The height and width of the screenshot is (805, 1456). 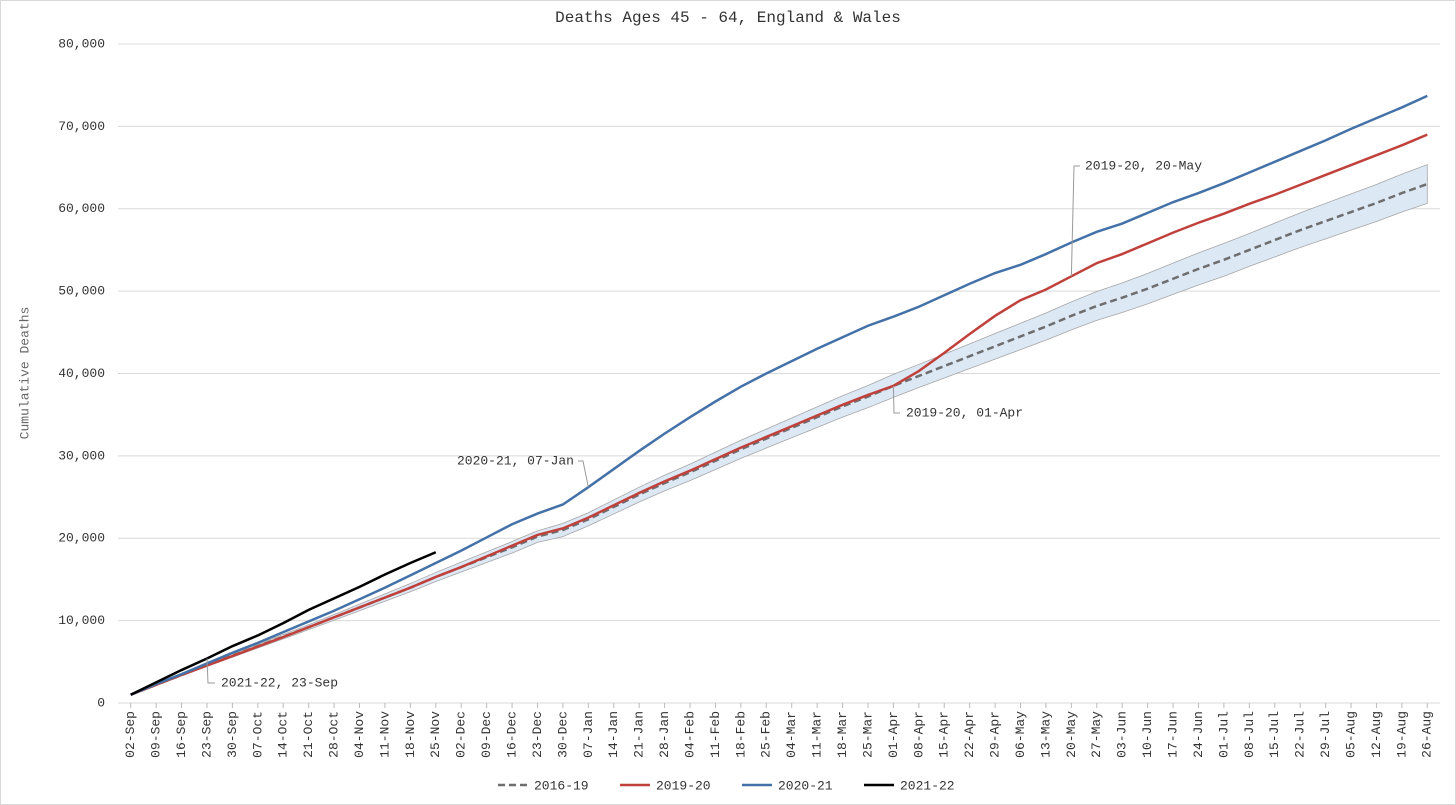 I want to click on x-tick-label: 01-Jul, so click(x=1223, y=734).